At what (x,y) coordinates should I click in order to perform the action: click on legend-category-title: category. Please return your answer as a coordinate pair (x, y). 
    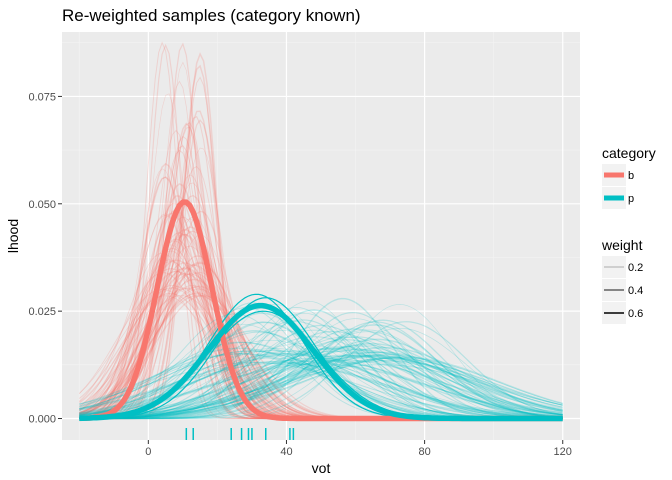
    Looking at the image, I should click on (629, 153).